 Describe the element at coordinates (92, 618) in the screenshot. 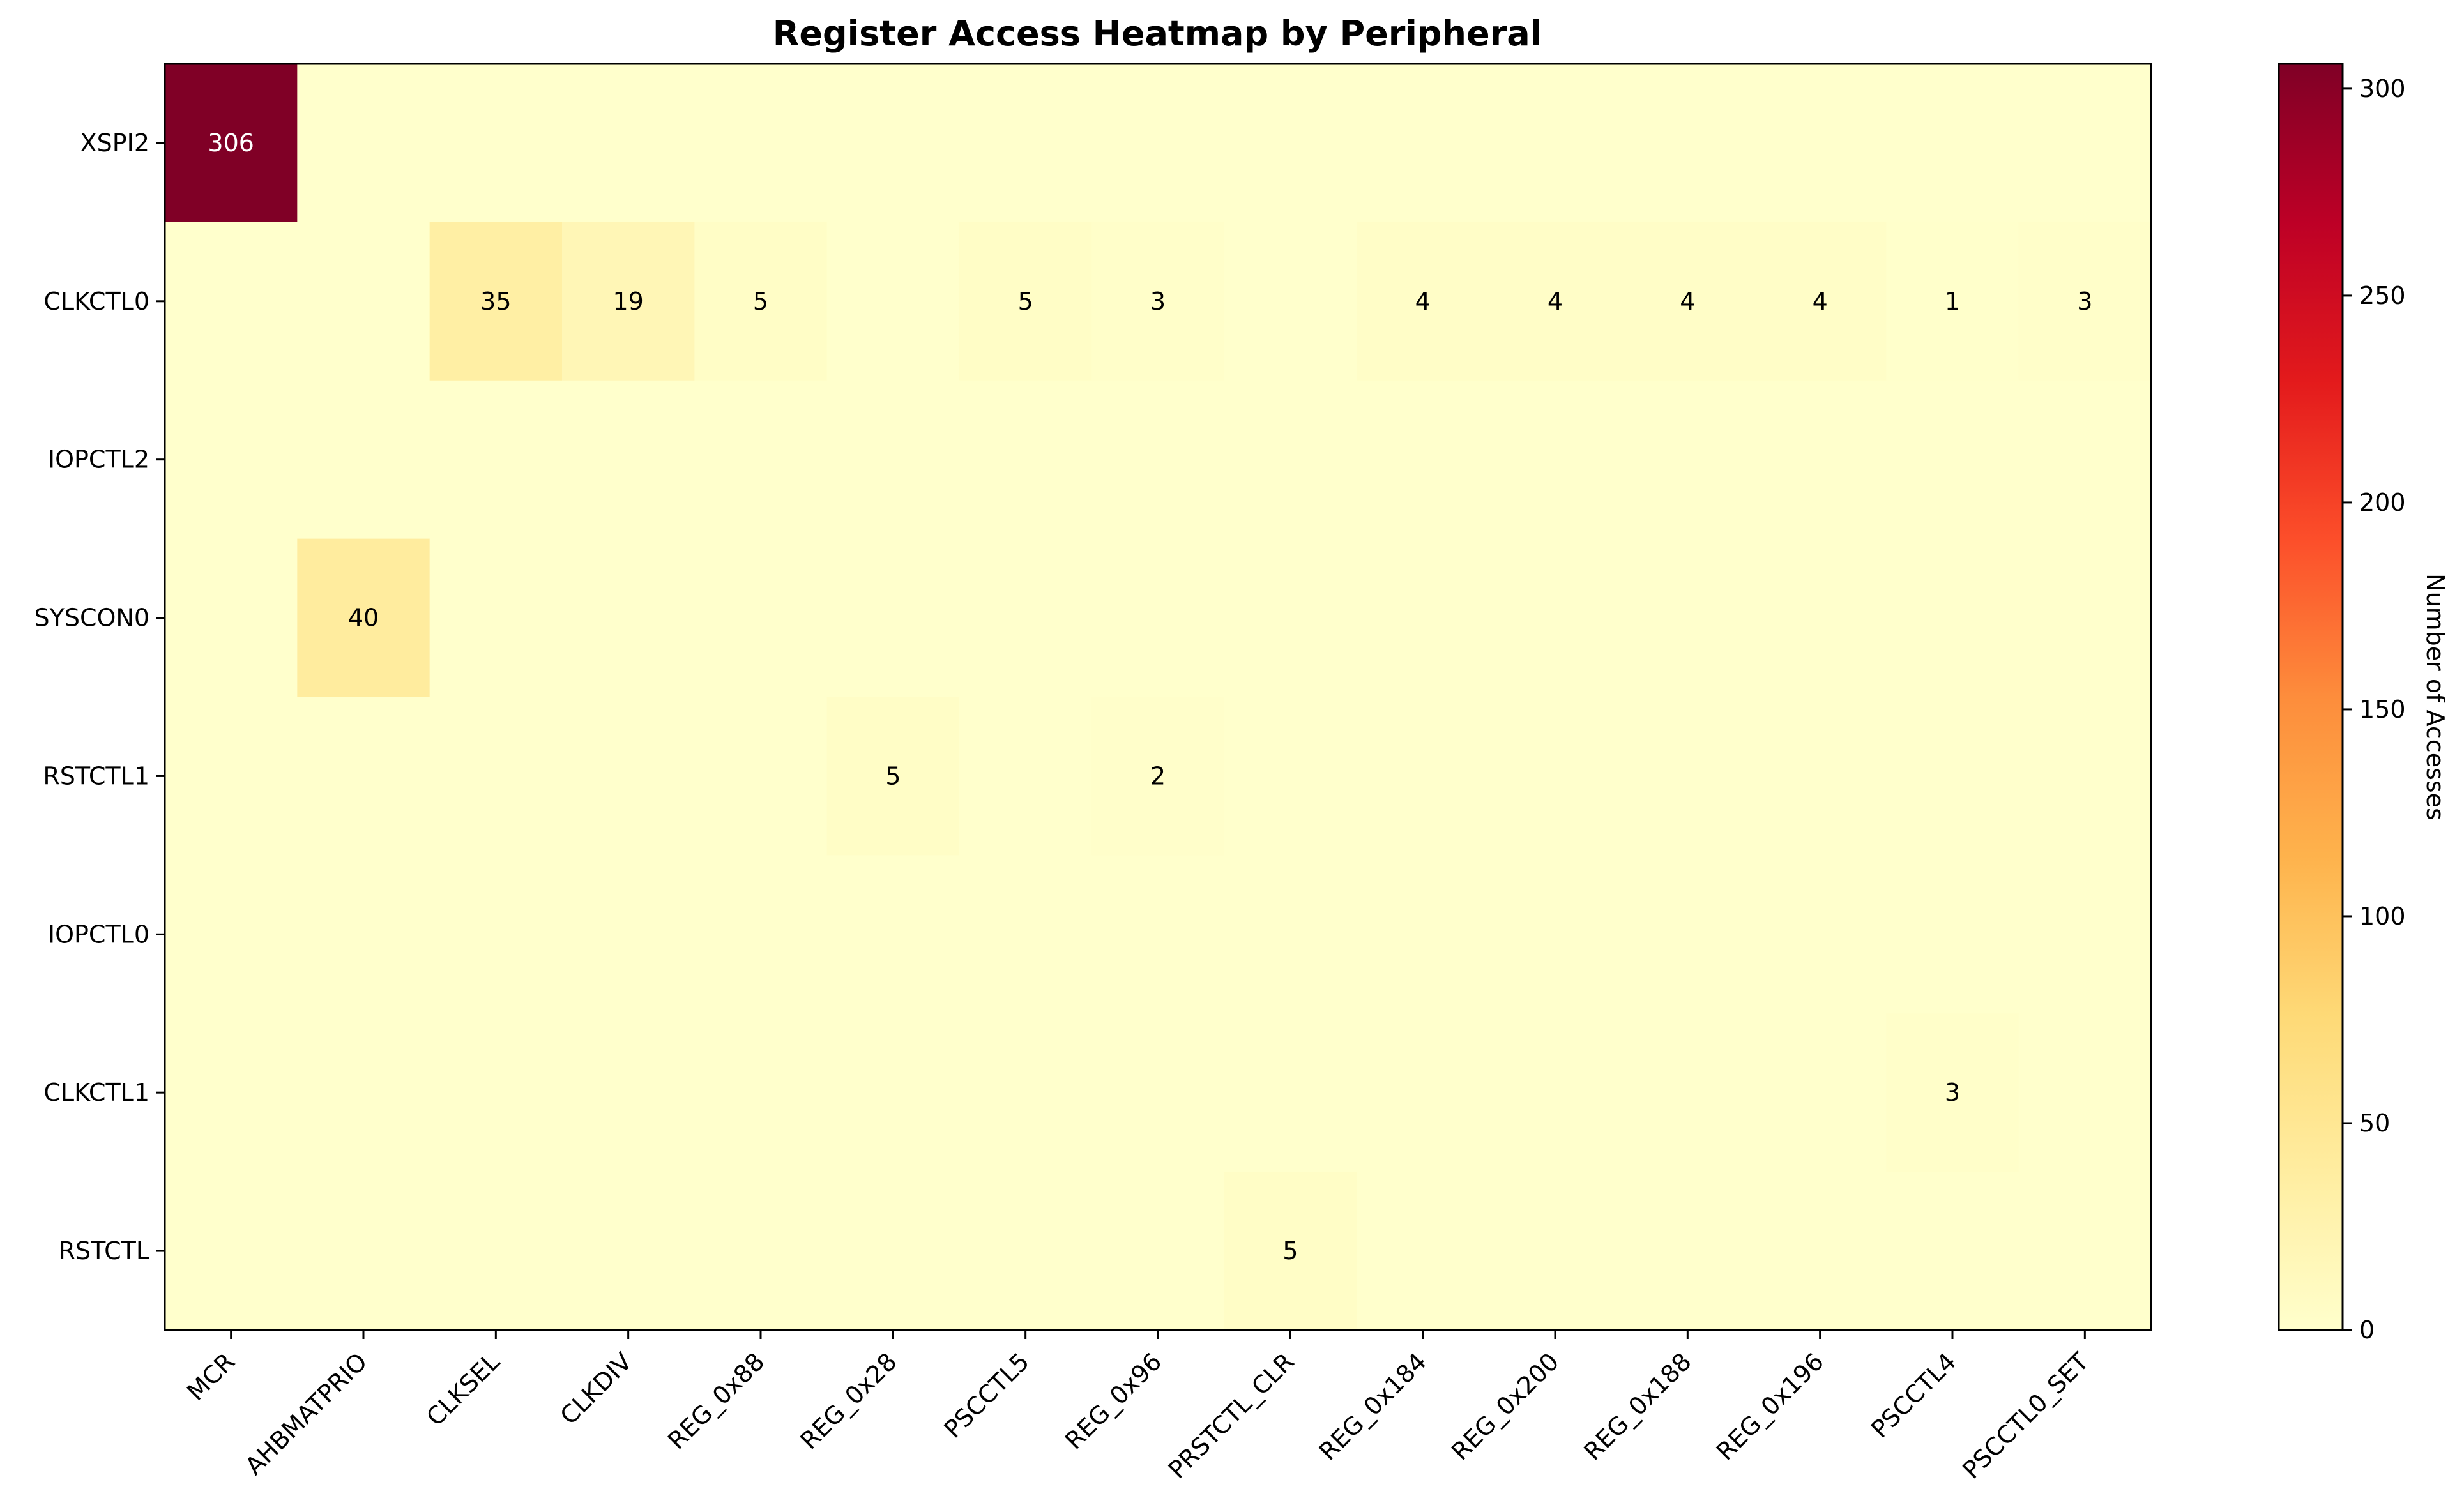

I see `y-tick-label: SYSCON0` at that location.